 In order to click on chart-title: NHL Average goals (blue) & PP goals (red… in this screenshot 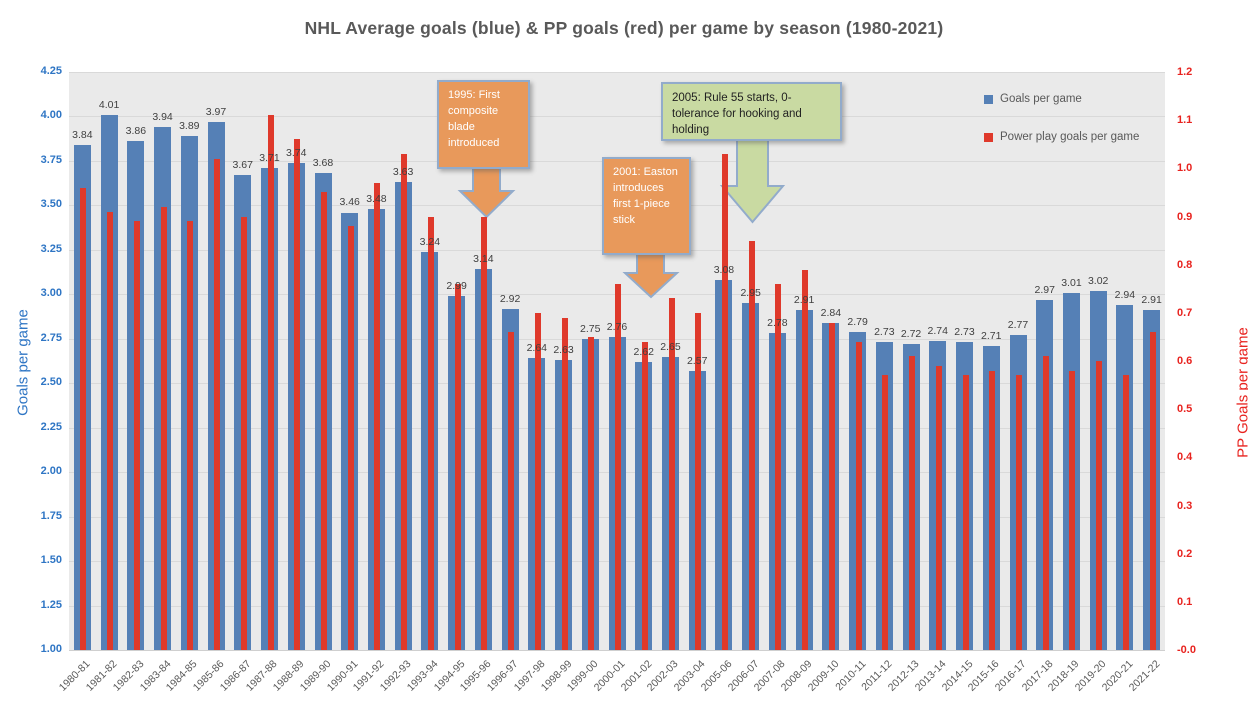, I will do `click(624, 28)`.